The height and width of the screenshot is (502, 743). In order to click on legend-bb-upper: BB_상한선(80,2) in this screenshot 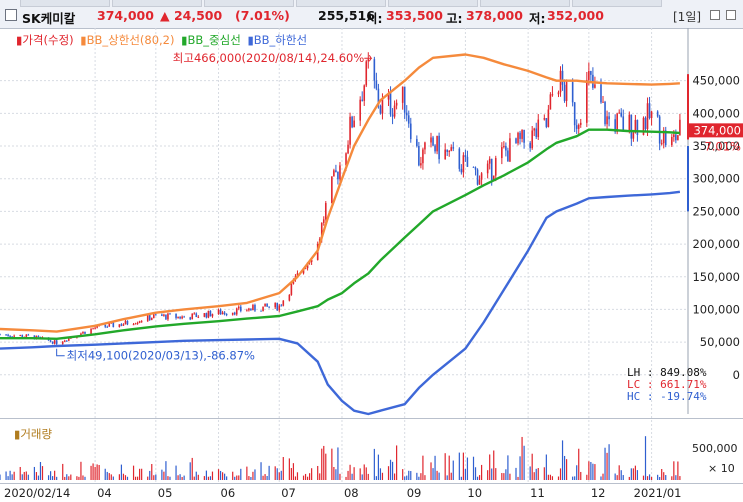, I will do `click(130, 40)`.